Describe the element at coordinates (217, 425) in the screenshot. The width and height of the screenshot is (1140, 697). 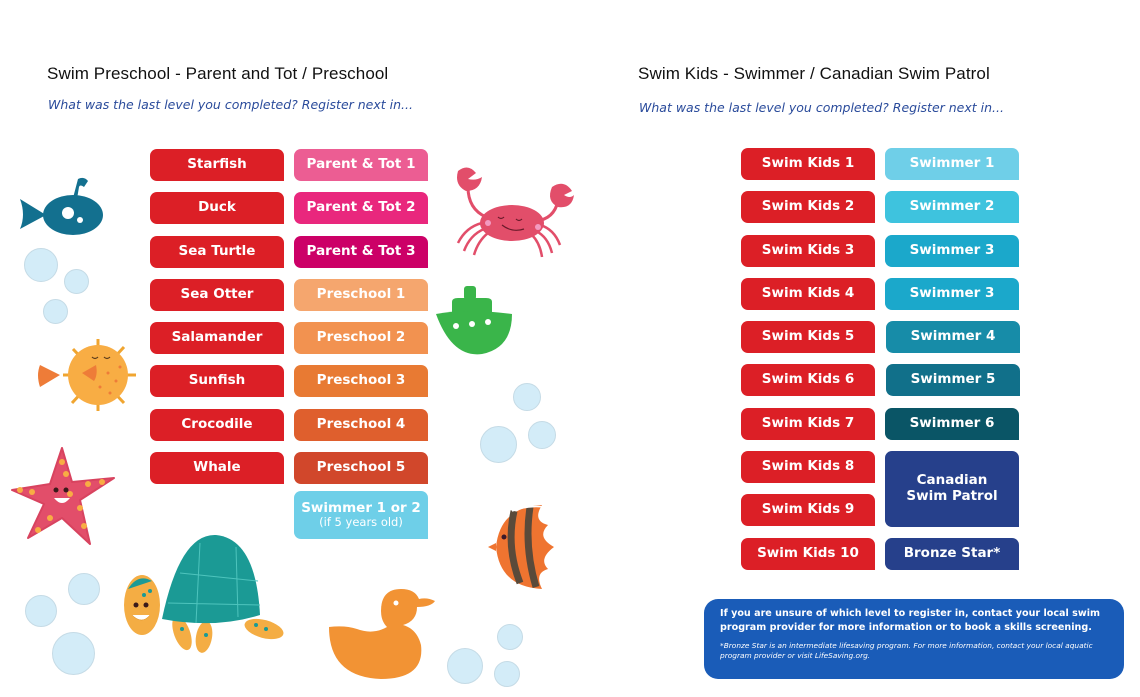
I see `level-crocodile: Crocodile` at that location.